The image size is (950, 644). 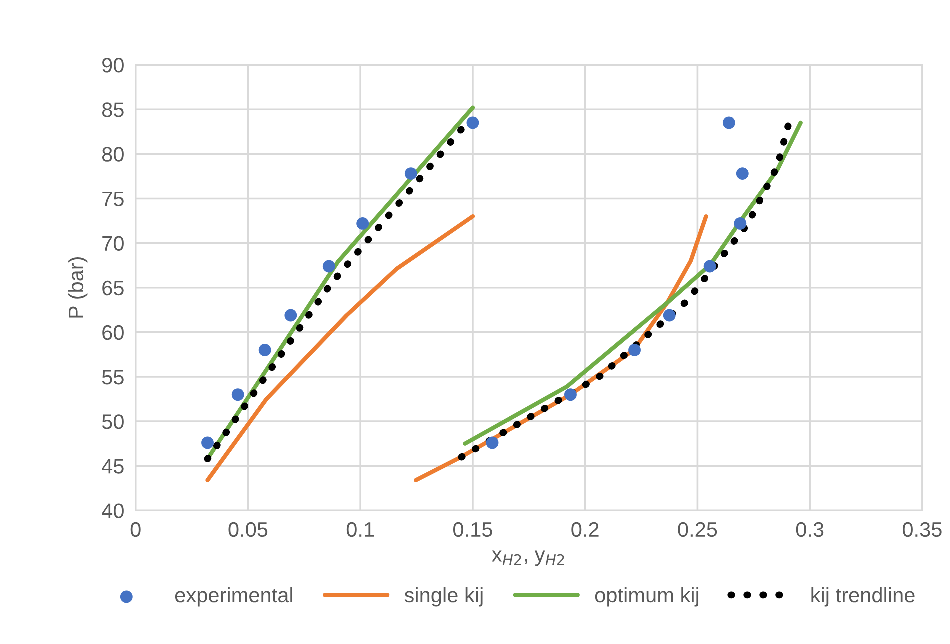 What do you see at coordinates (863, 597) in the screenshot?
I see `legend-label: kij trendline` at bounding box center [863, 597].